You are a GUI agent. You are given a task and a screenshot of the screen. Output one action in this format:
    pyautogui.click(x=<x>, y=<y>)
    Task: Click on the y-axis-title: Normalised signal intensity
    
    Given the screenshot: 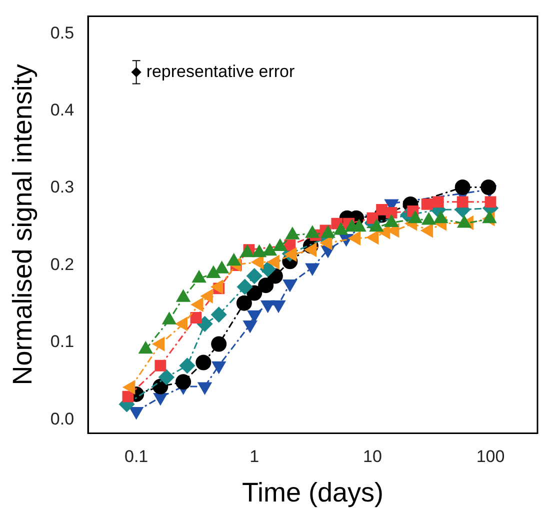 What is the action you would take?
    pyautogui.click(x=23, y=225)
    